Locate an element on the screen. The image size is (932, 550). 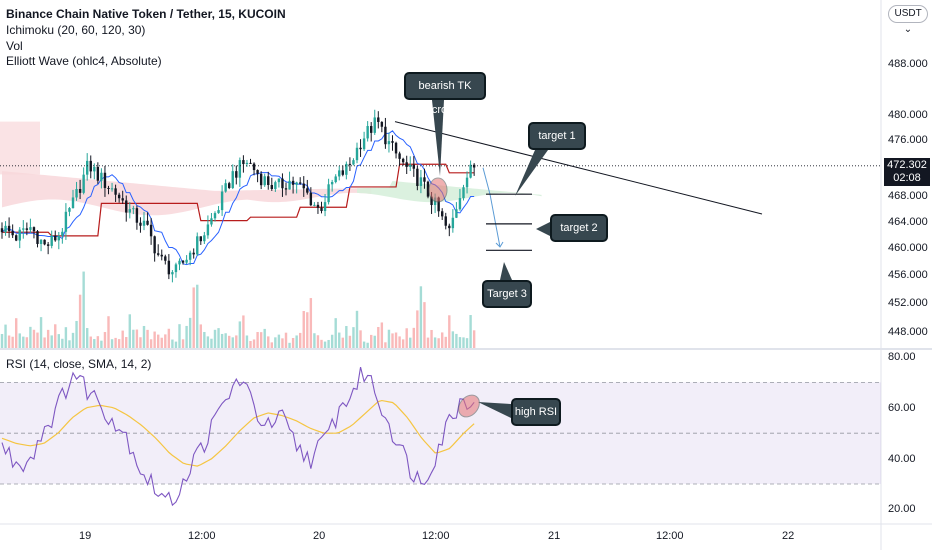
price-tick: 448.000 is located at coordinates (908, 332).